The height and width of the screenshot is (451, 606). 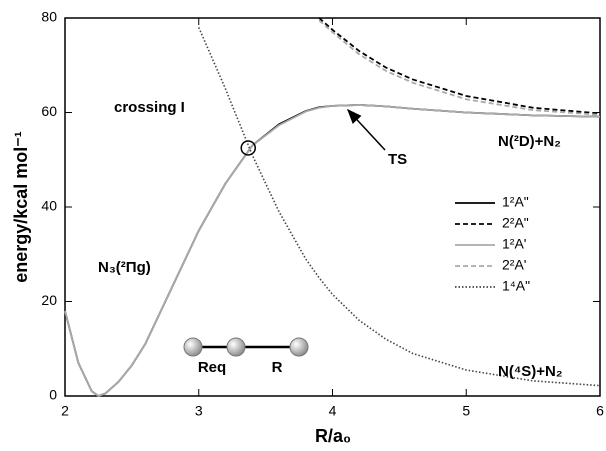 I want to click on diagram-label: R, so click(x=277, y=367).